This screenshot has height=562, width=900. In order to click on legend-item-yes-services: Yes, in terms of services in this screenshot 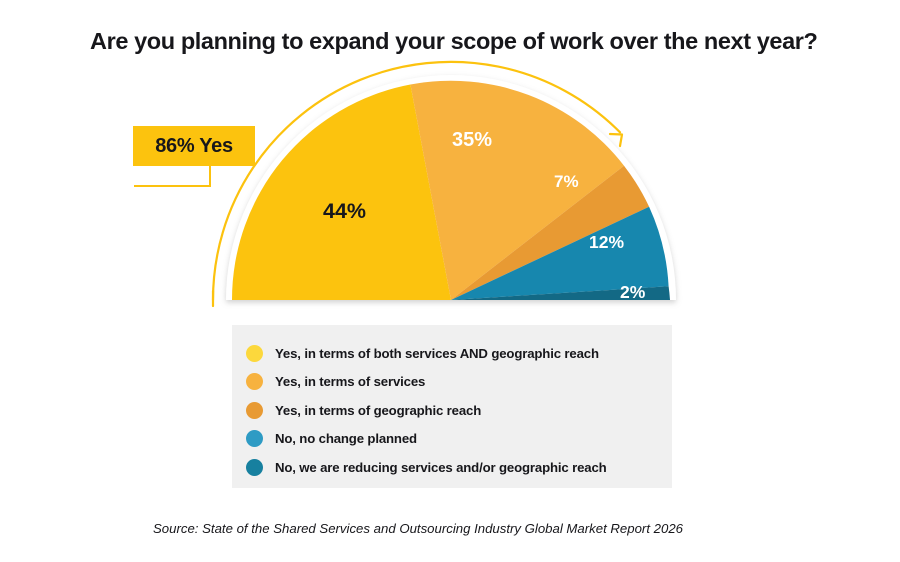, I will do `click(459, 382)`.